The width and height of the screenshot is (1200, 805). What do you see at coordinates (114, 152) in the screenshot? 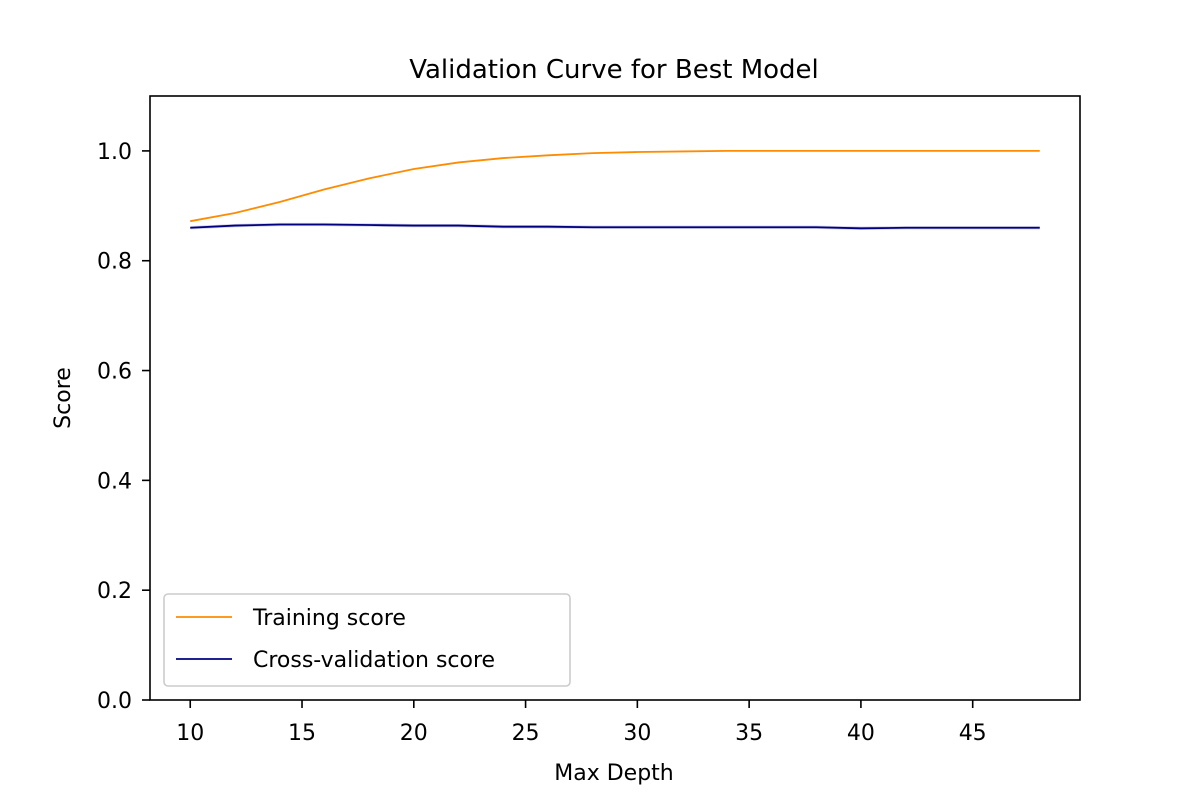
I see `y-tick-label: 1.0` at bounding box center [114, 152].